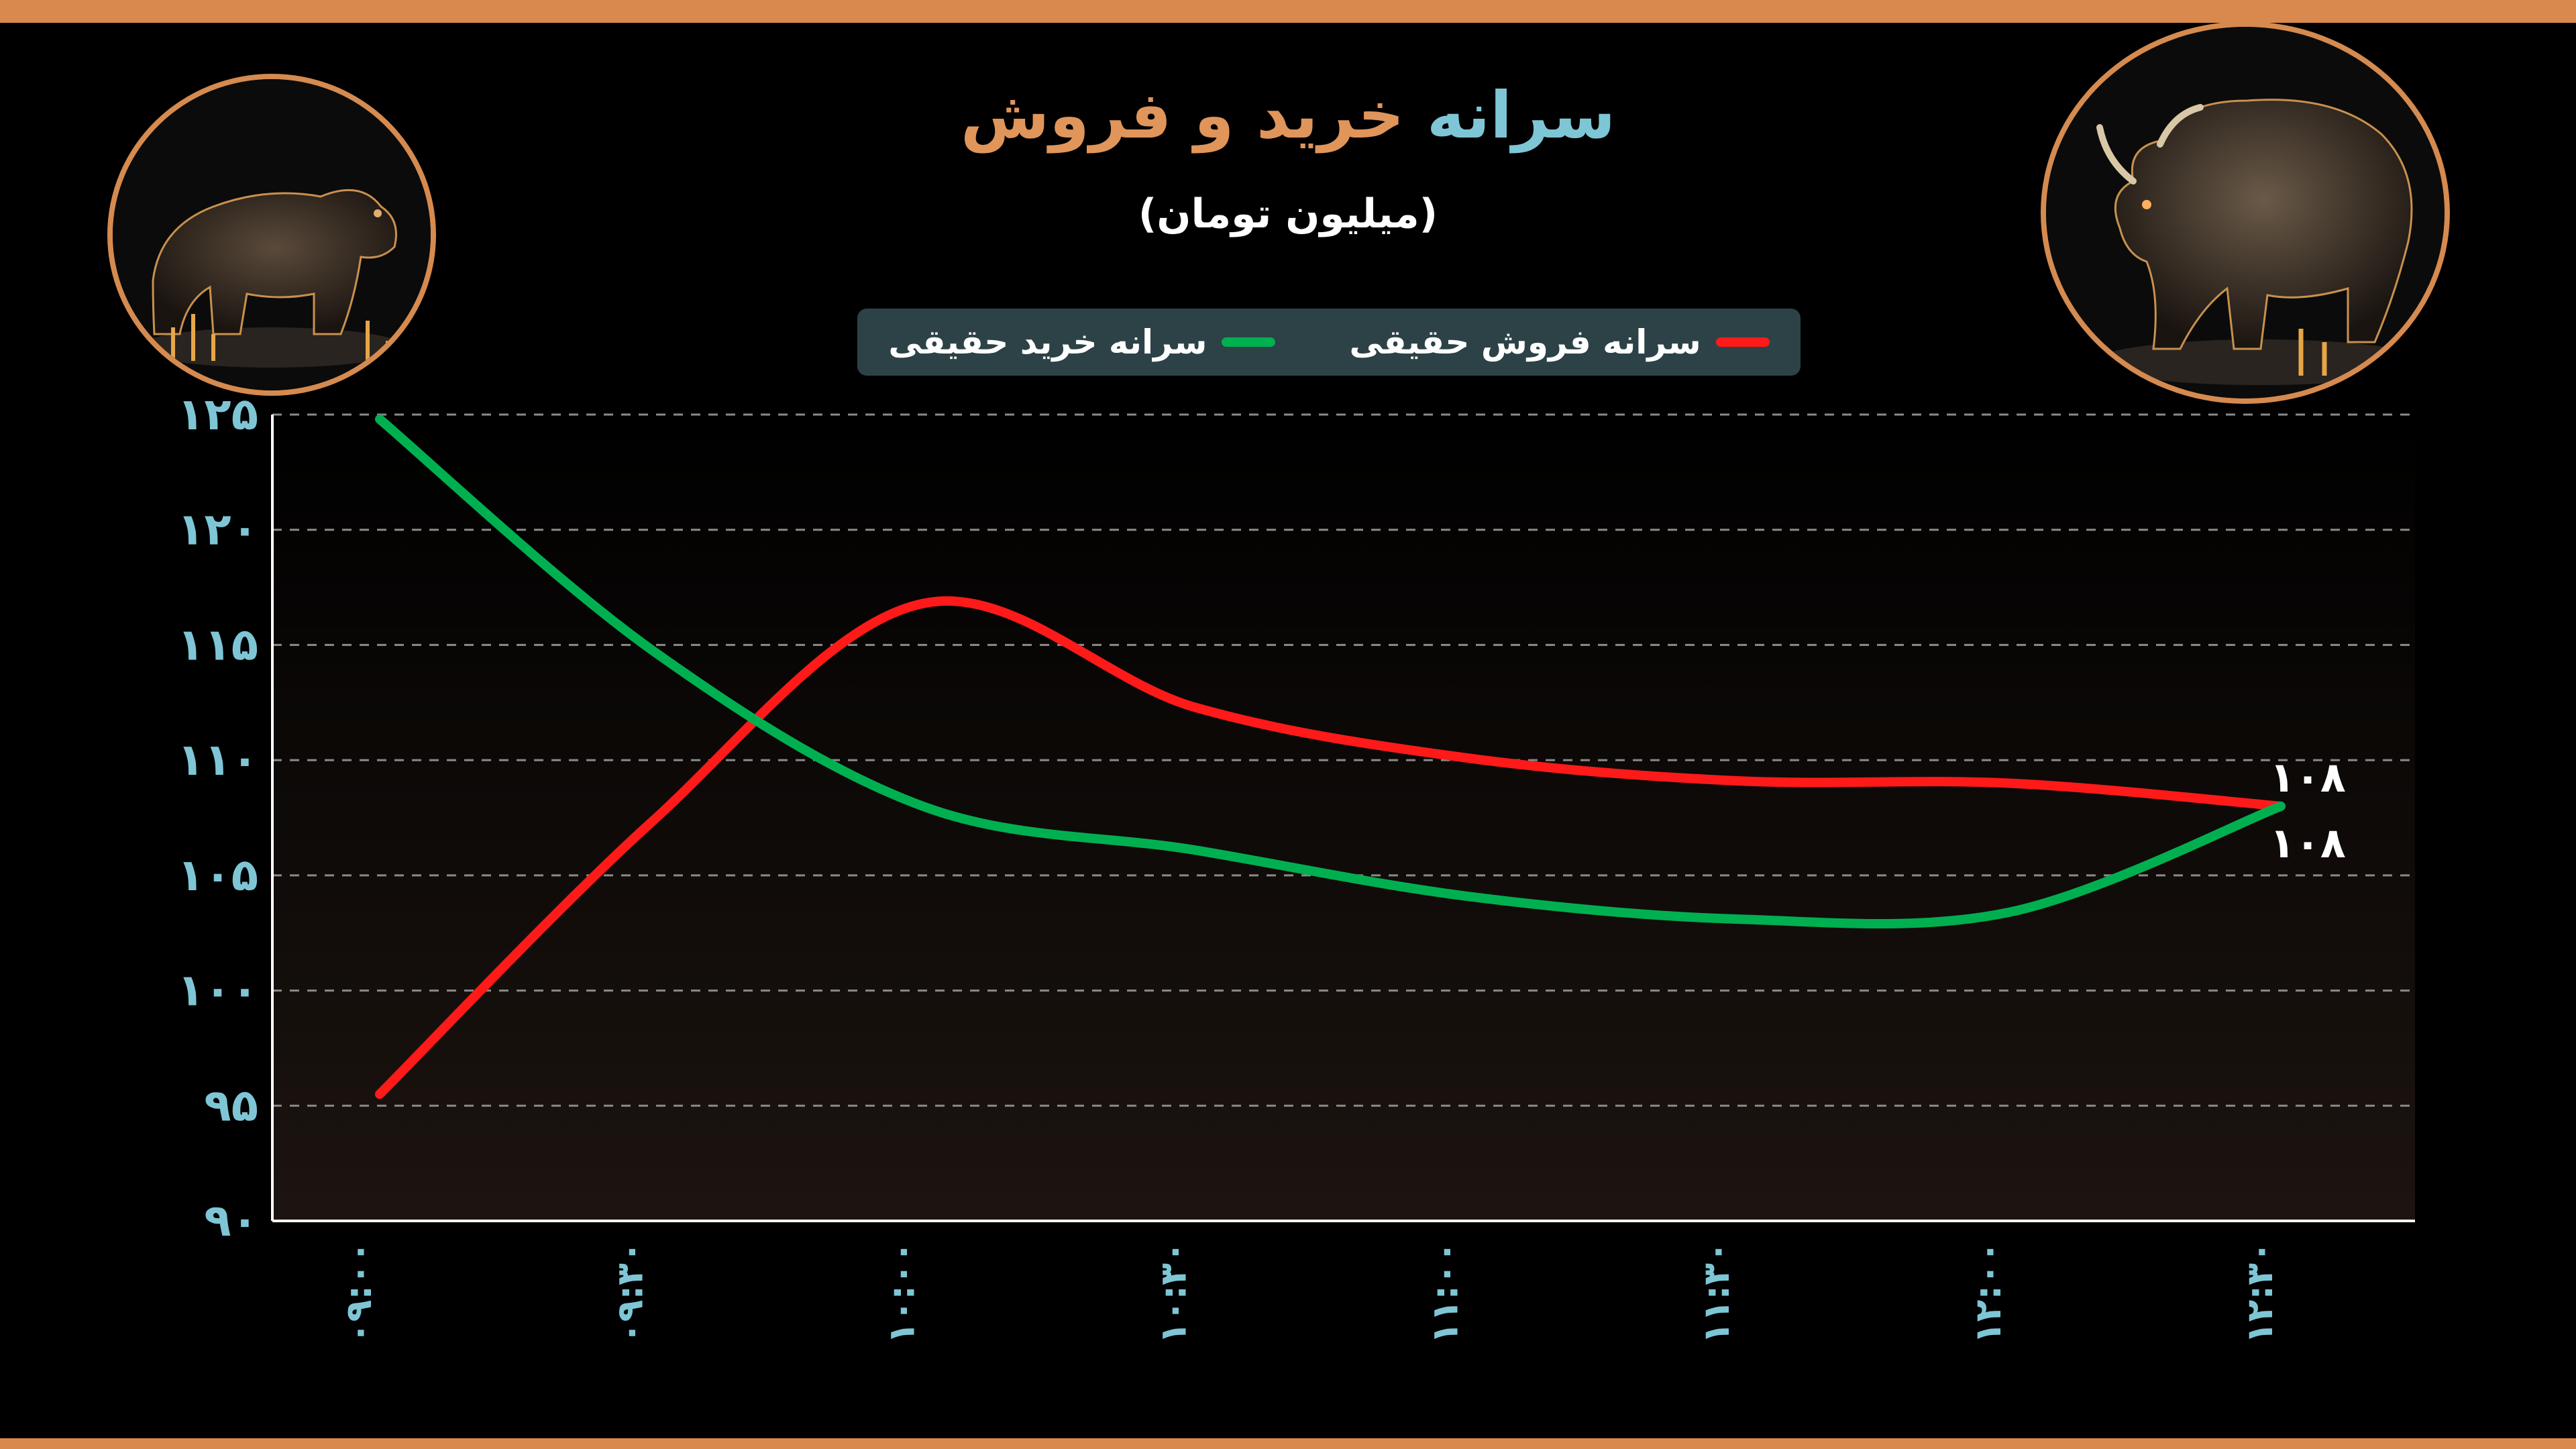 This screenshot has width=2576, height=1449. Describe the element at coordinates (217, 414) in the screenshot. I see `y-tick-label: ۱۲۵` at that location.